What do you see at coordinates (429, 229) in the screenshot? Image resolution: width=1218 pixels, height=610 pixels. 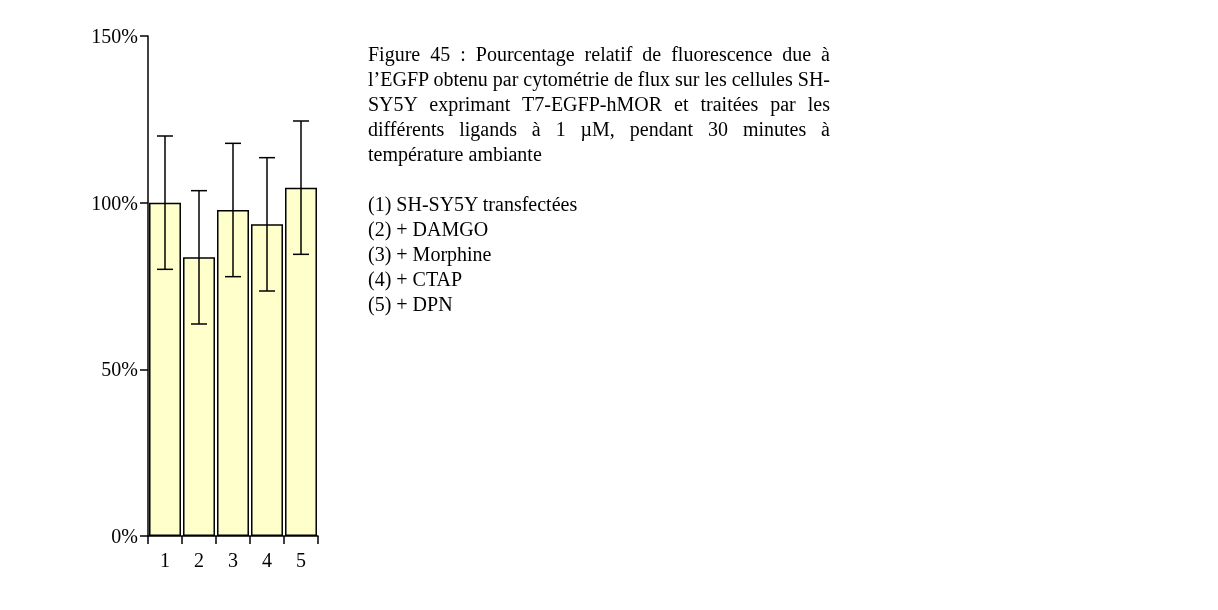 I see `text: (2) + DAMGO` at bounding box center [429, 229].